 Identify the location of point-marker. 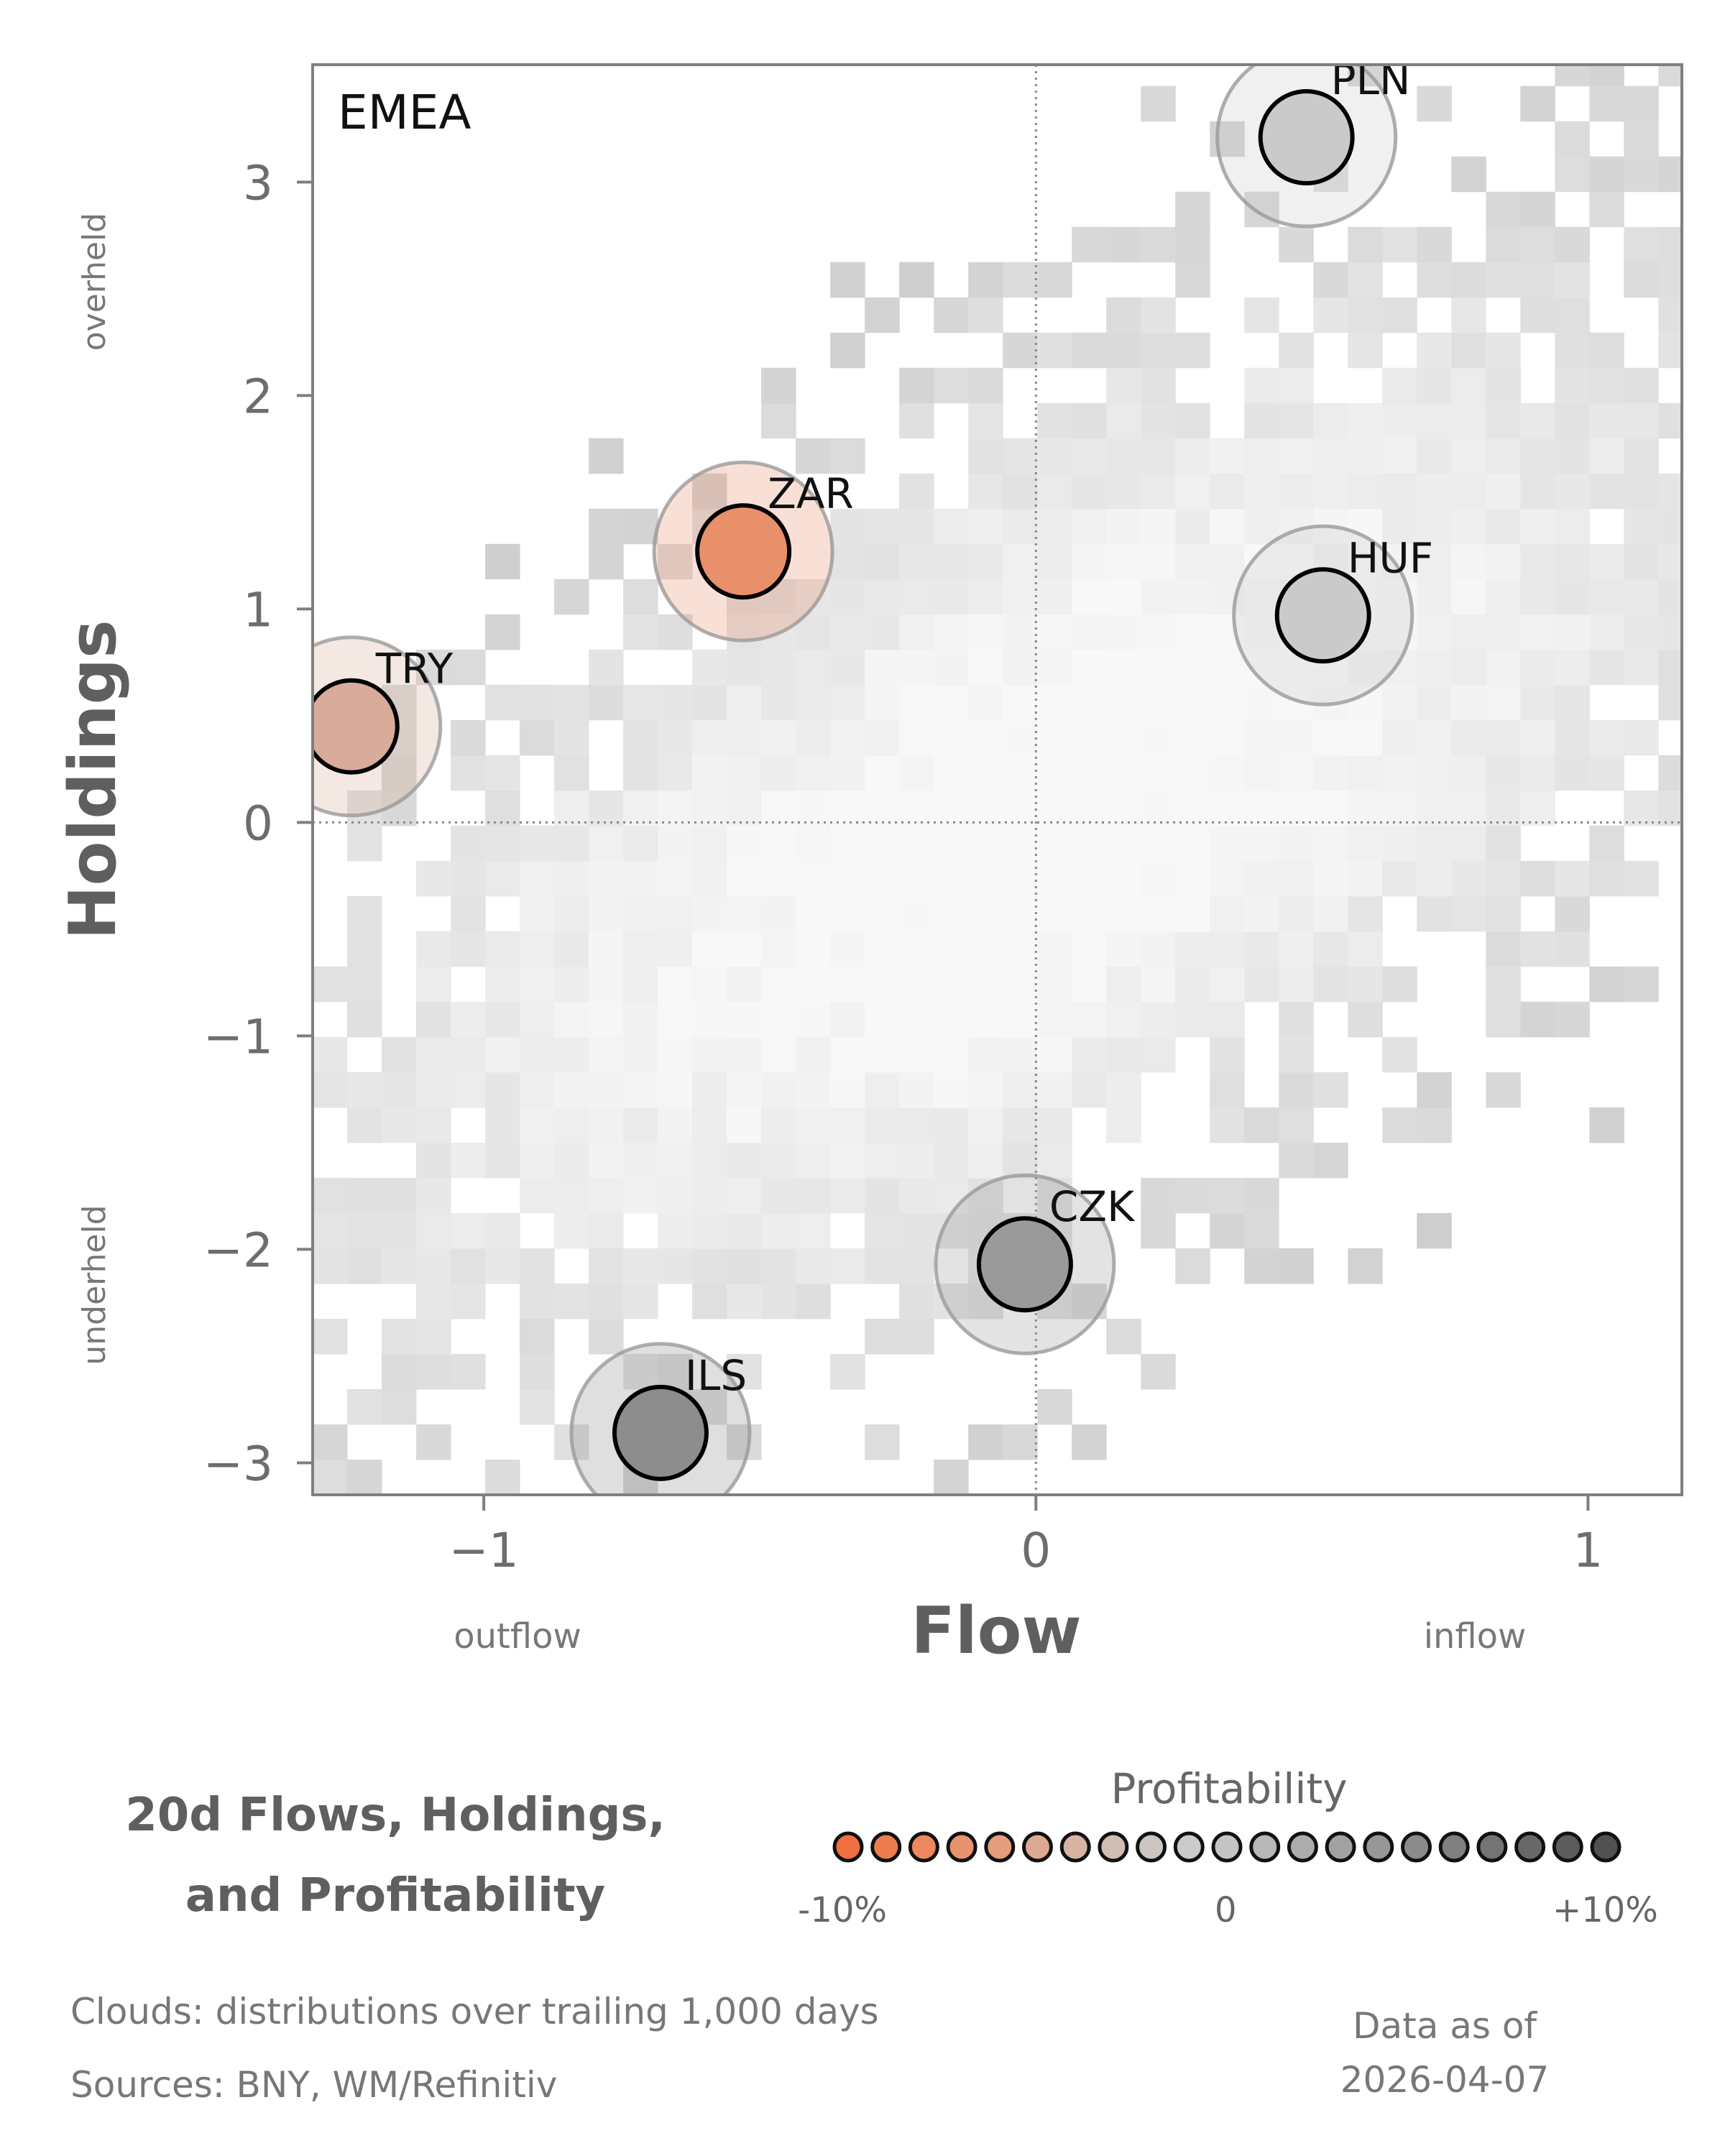
(1322, 615).